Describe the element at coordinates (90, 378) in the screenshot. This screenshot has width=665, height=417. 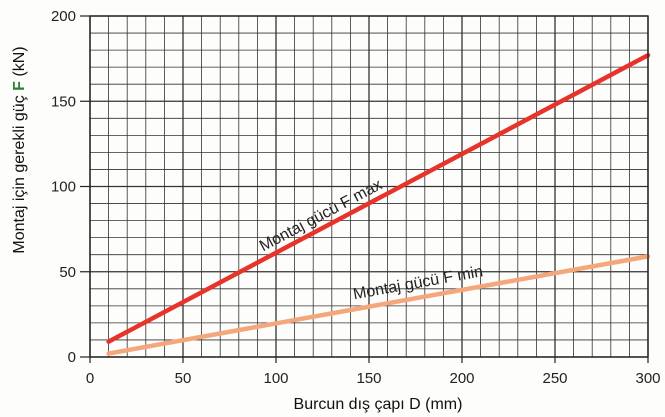
I see `x-tick-label: 0` at that location.